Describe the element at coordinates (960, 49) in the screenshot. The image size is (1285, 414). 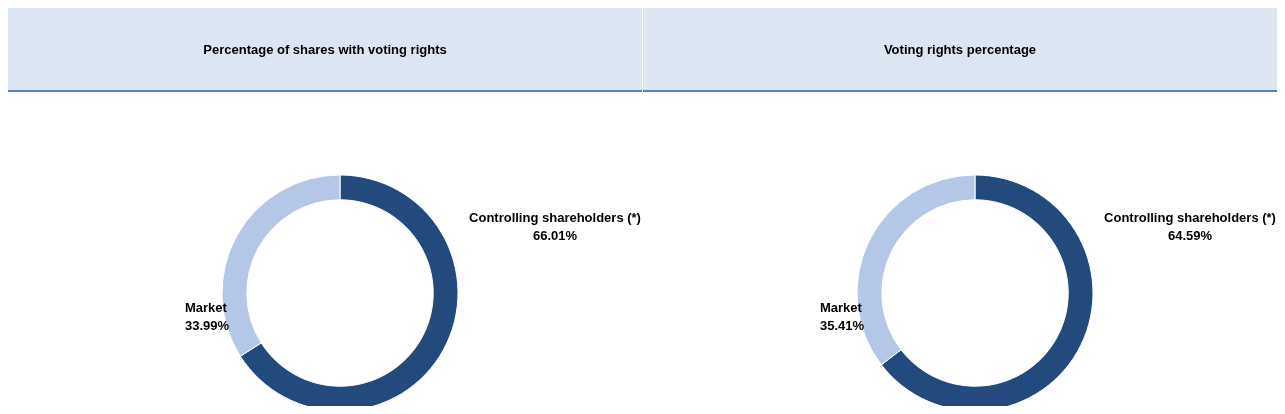
I see `chart-title: Voting rights percentage` at that location.